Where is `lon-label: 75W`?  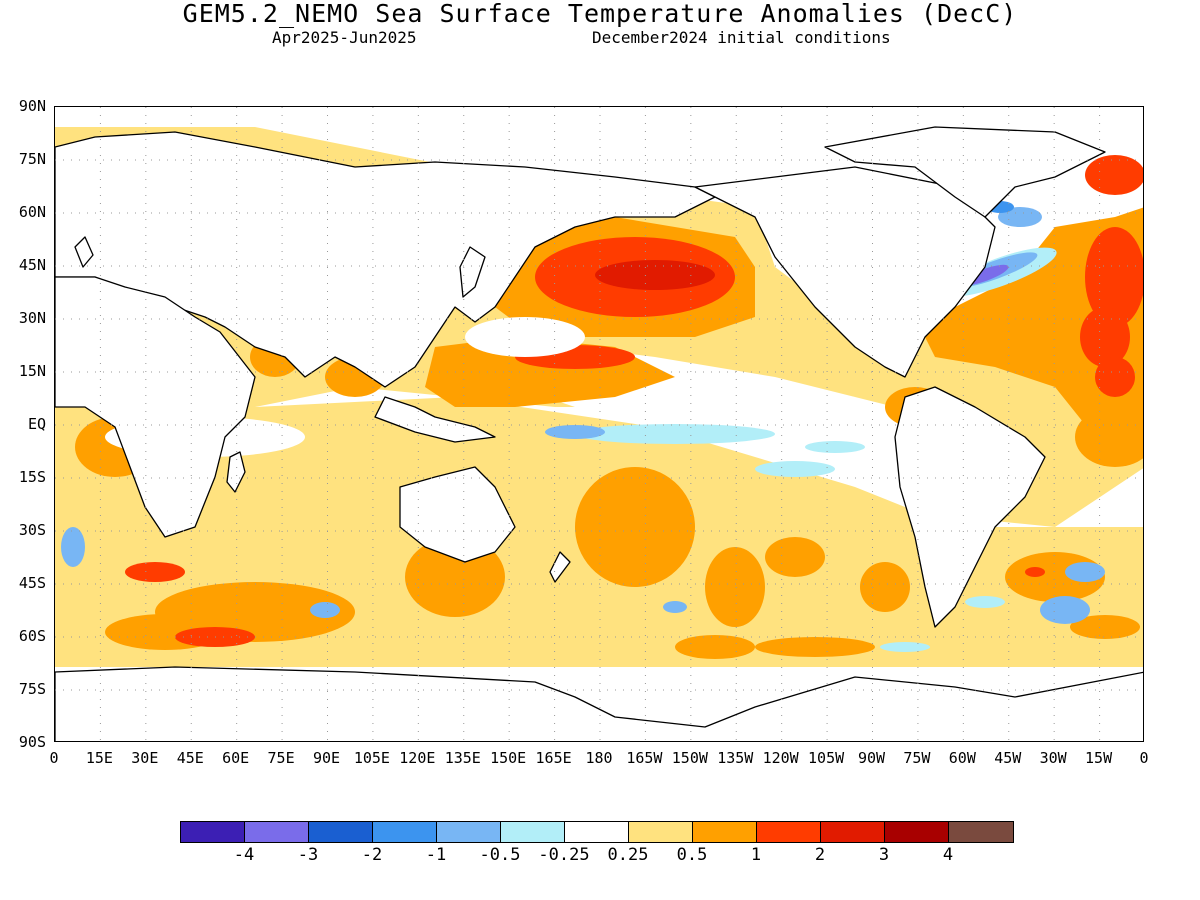 lon-label: 75W is located at coordinates (917, 758).